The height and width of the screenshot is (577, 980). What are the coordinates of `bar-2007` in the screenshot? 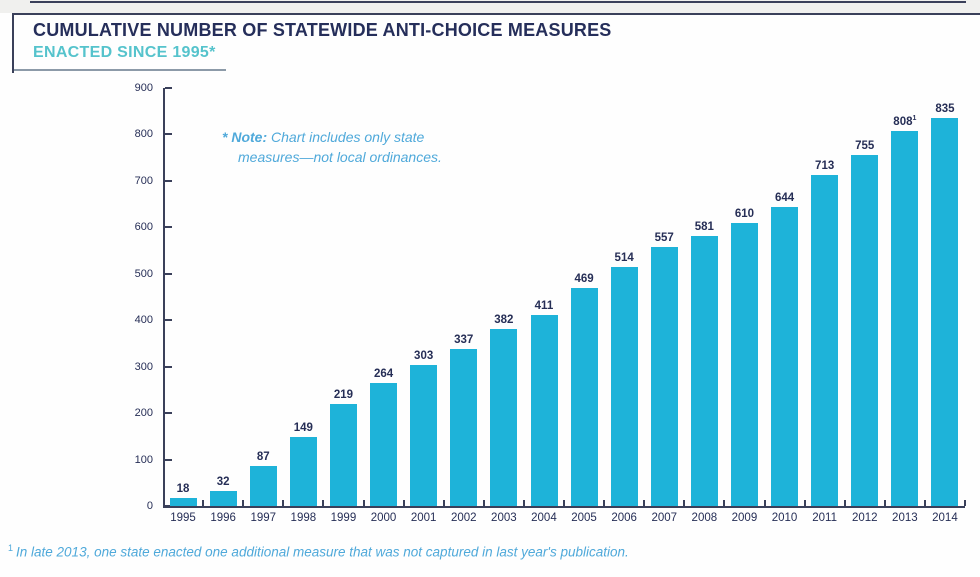 It's located at (664, 376).